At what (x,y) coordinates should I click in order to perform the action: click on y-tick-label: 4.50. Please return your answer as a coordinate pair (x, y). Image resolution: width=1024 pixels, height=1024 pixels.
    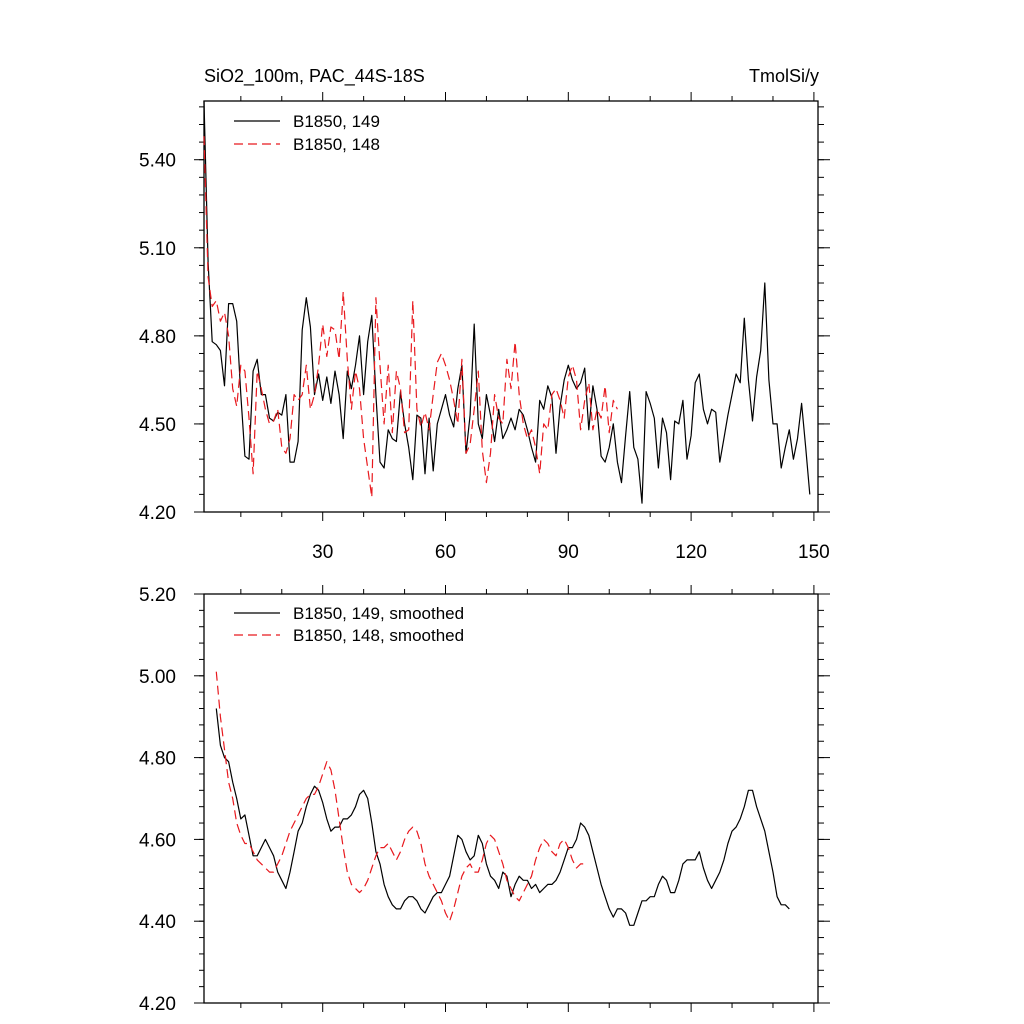
    Looking at the image, I should click on (157, 425).